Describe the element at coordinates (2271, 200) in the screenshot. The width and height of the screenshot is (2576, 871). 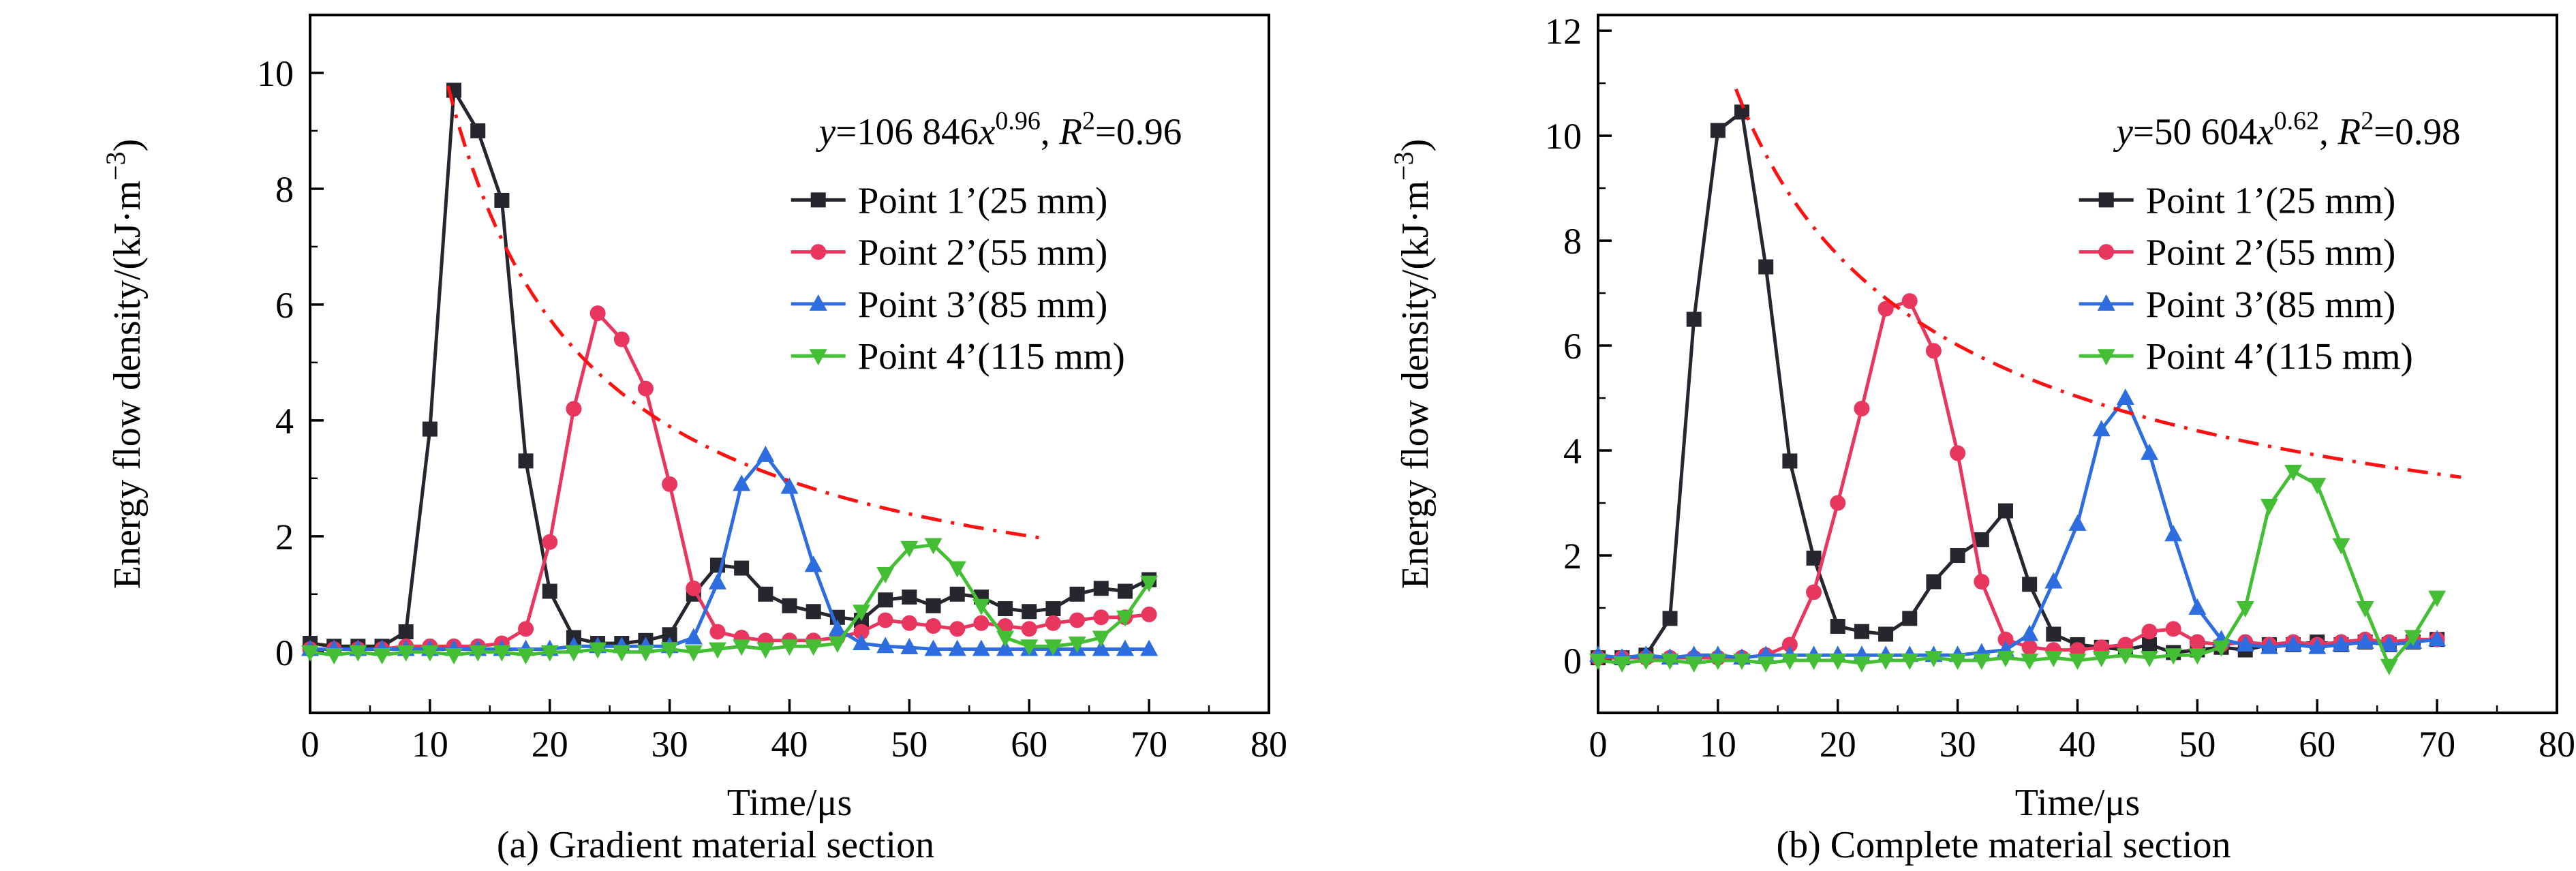
I see `legend-label: Point 1’(25 mm)` at that location.